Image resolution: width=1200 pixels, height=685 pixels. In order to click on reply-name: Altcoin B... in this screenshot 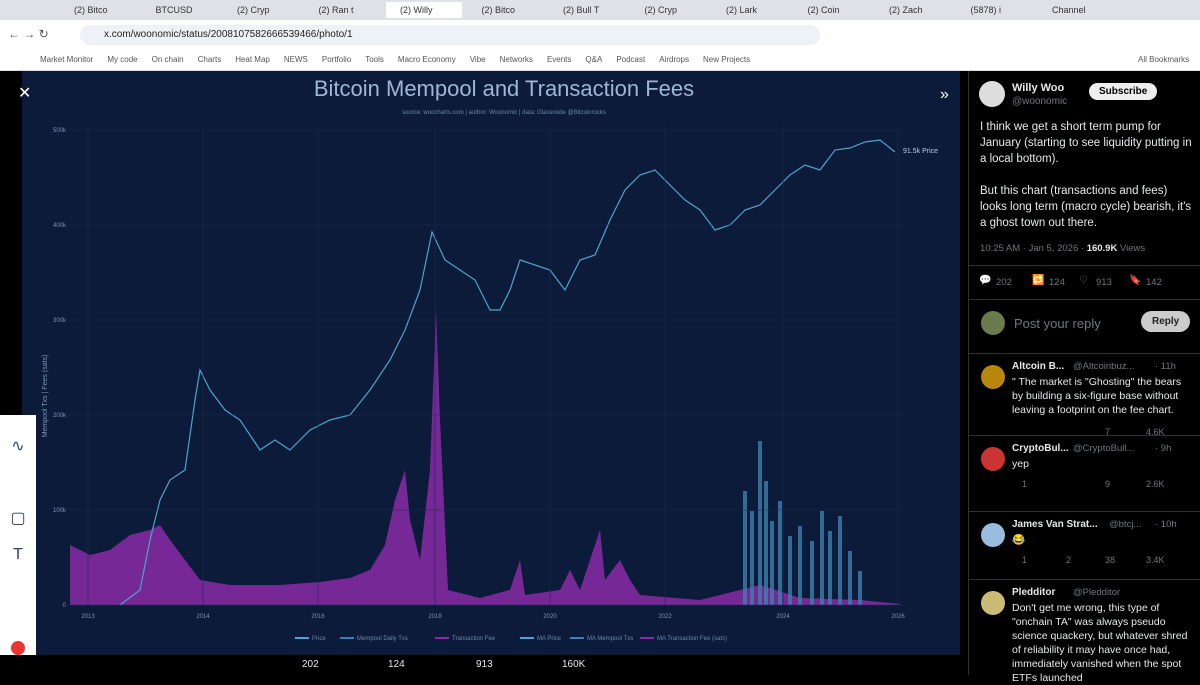, I will do `click(1038, 366)`.